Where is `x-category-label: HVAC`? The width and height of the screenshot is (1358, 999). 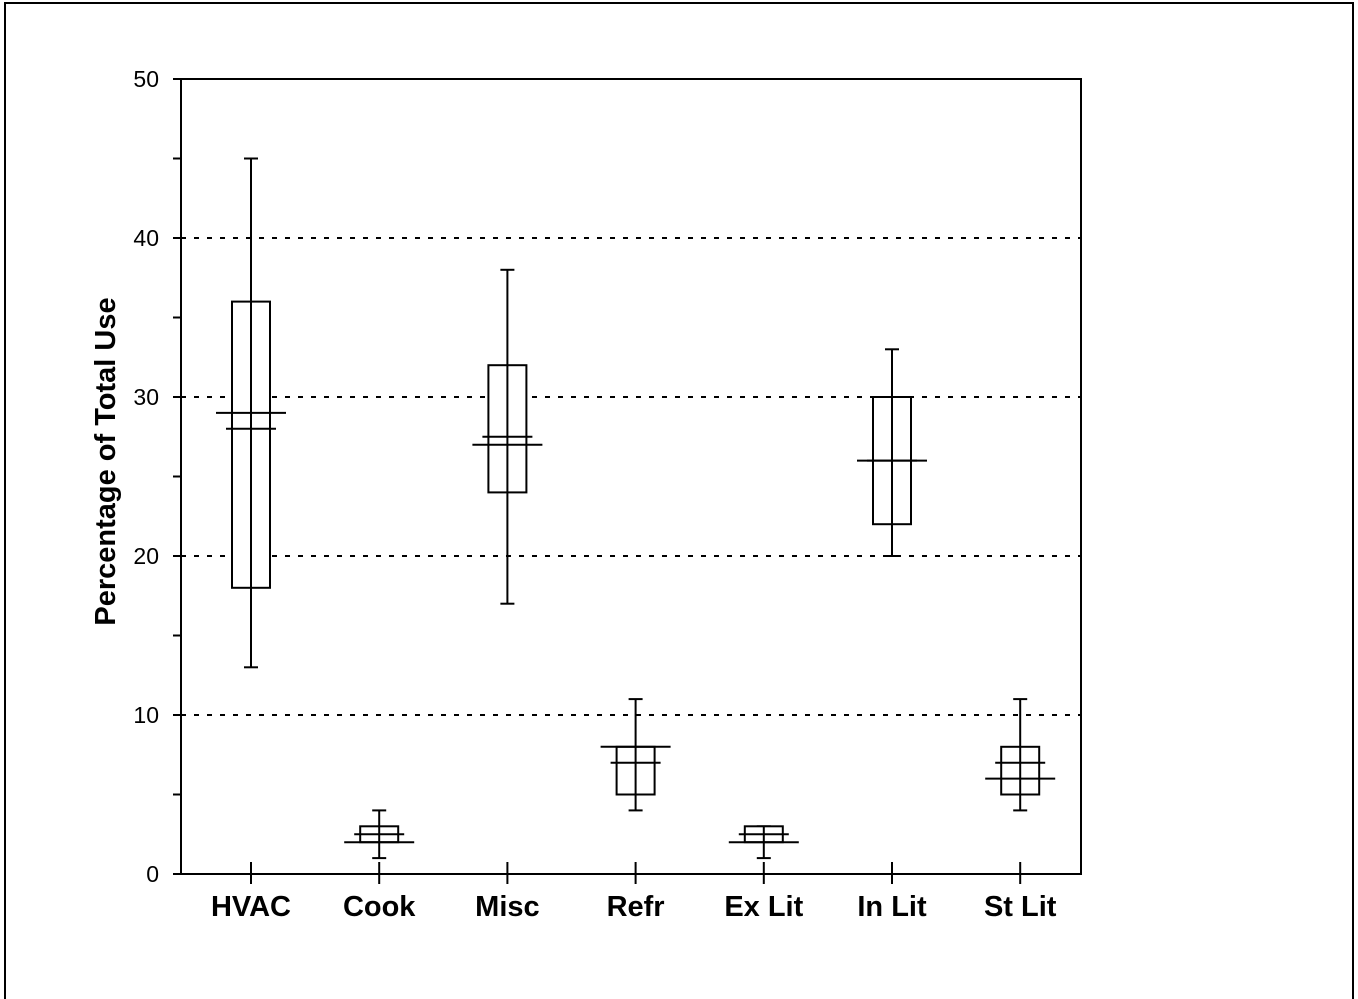 x-category-label: HVAC is located at coordinates (251, 907).